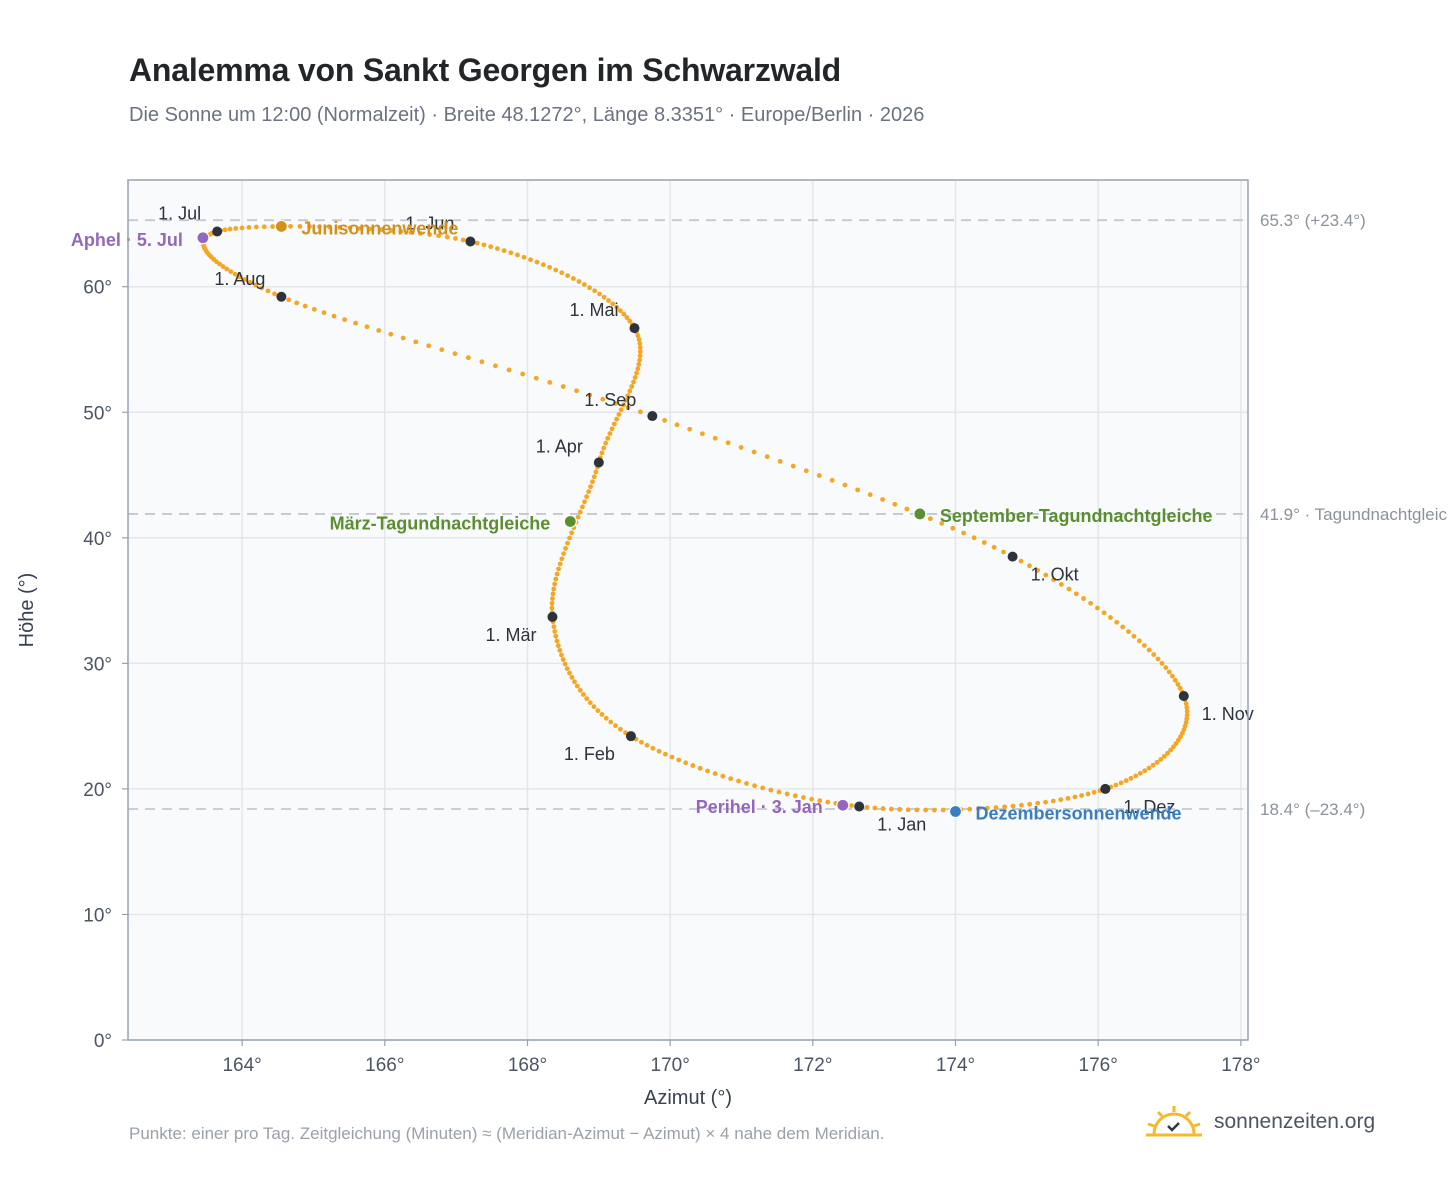 This screenshot has width=1448, height=1188. What do you see at coordinates (103, 1041) in the screenshot?
I see `y-tick-label: 0°` at bounding box center [103, 1041].